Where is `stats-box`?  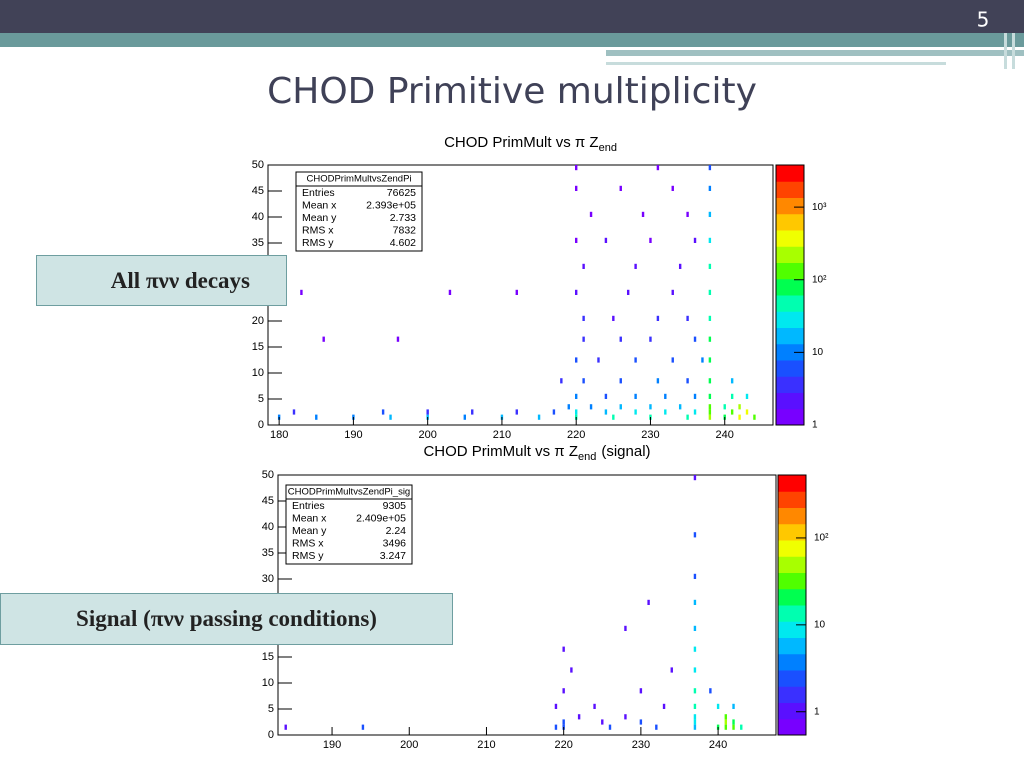
stats-box is located at coordinates (359, 211).